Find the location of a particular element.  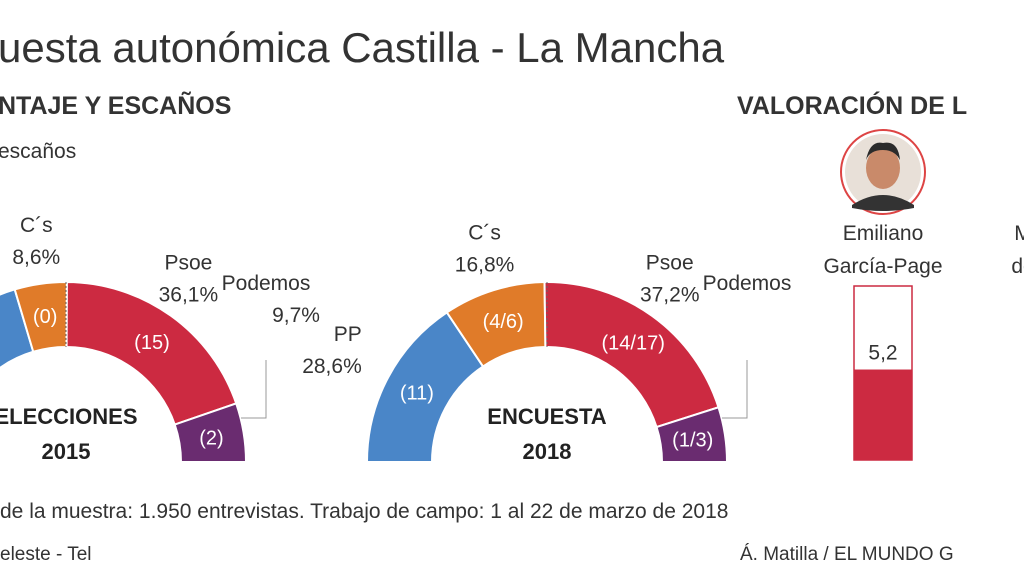

seat-label: (2) is located at coordinates (211, 439).